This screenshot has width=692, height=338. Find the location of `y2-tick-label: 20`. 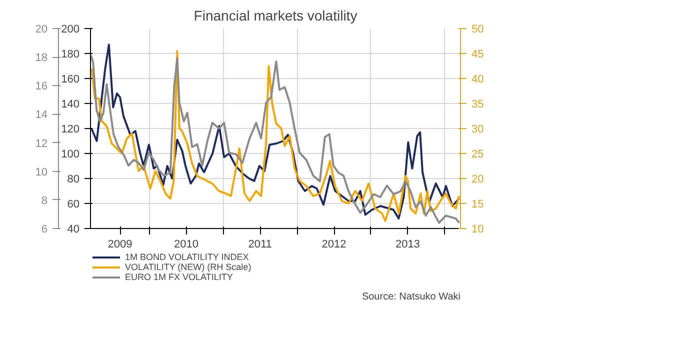

y2-tick-label: 20 is located at coordinates (478, 180).